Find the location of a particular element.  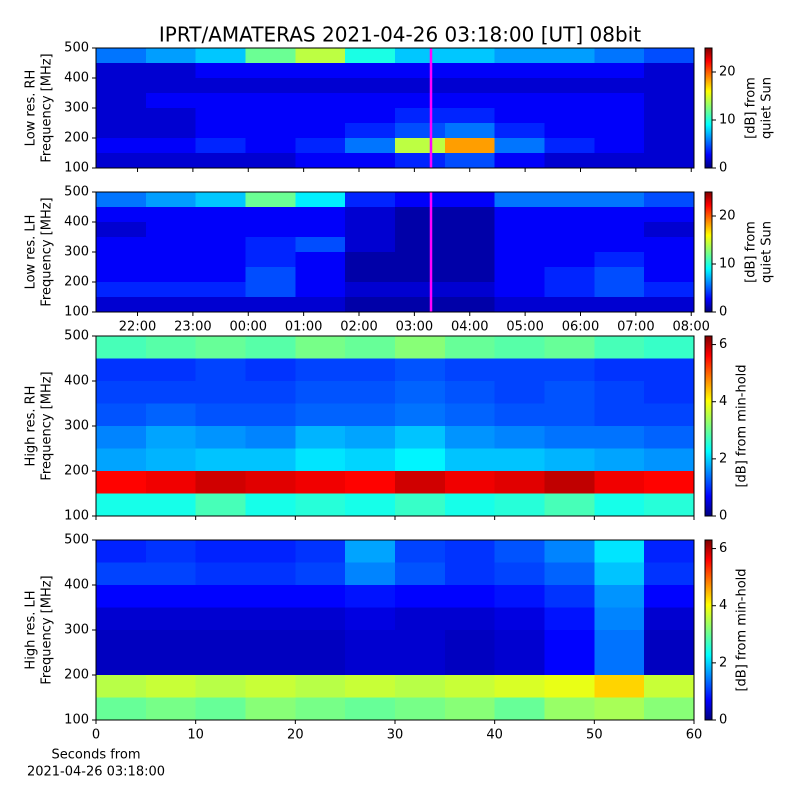

y-tick-label: 400 is located at coordinates (76, 222).